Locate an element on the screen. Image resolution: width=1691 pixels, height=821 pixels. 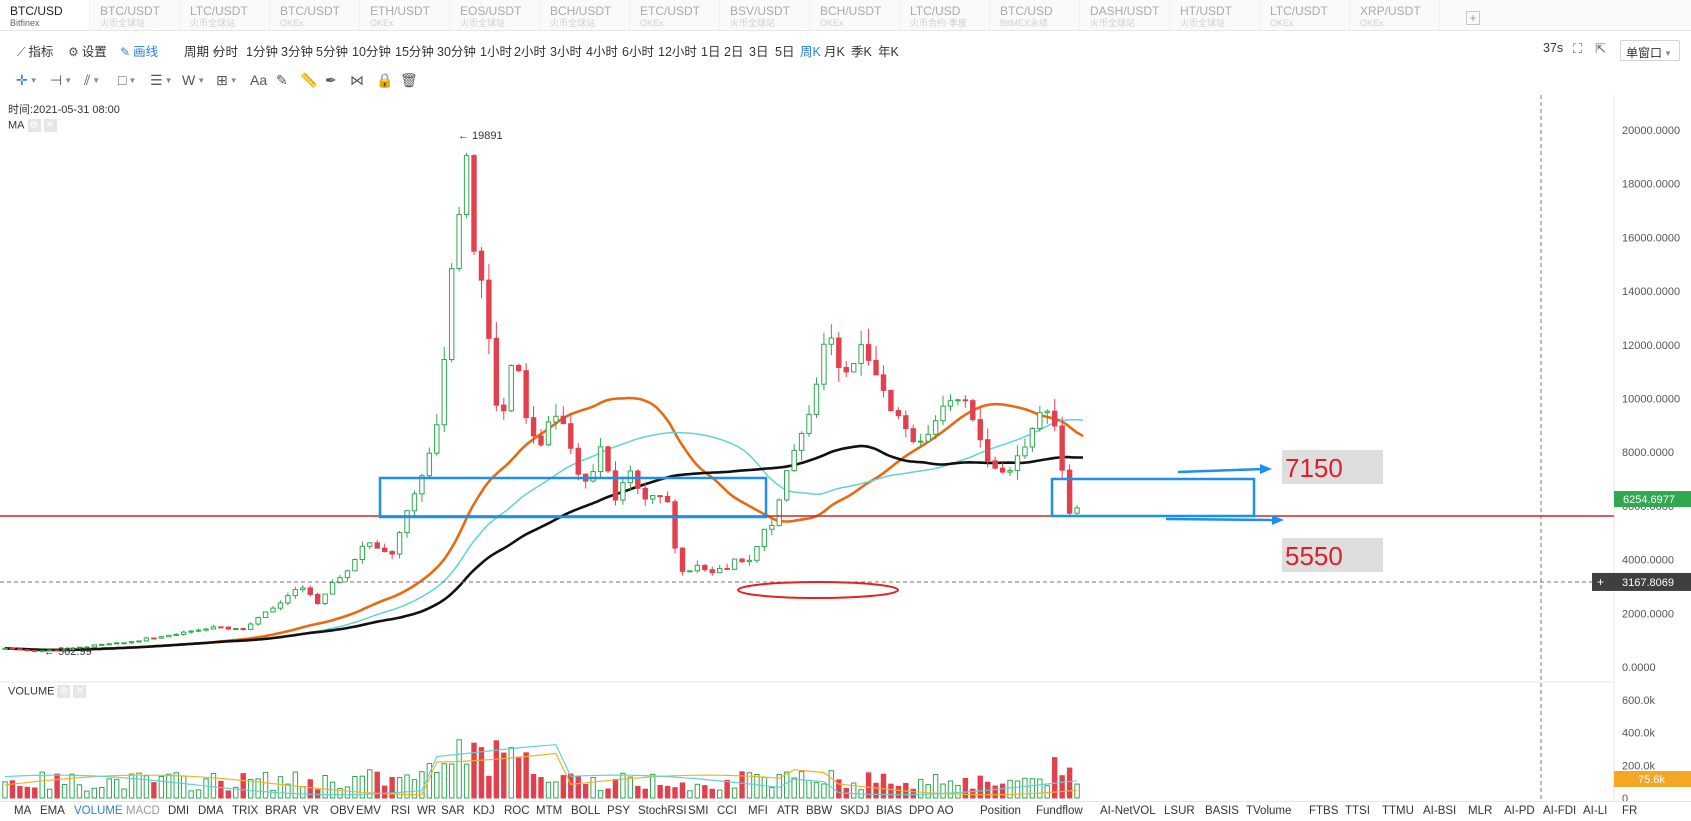
indicator-tab: MACD is located at coordinates (143, 811).